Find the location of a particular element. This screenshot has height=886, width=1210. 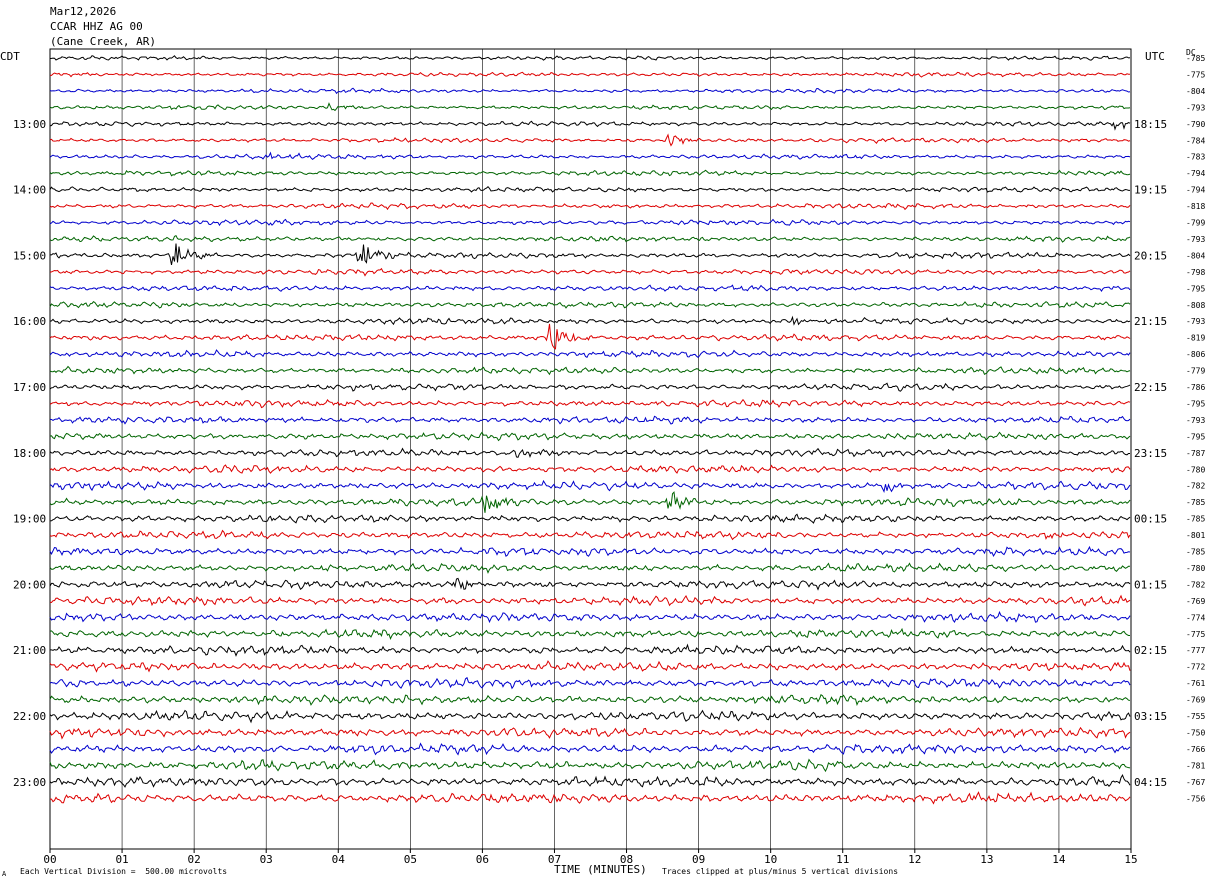

dc-label: DC is located at coordinates (1191, 52).